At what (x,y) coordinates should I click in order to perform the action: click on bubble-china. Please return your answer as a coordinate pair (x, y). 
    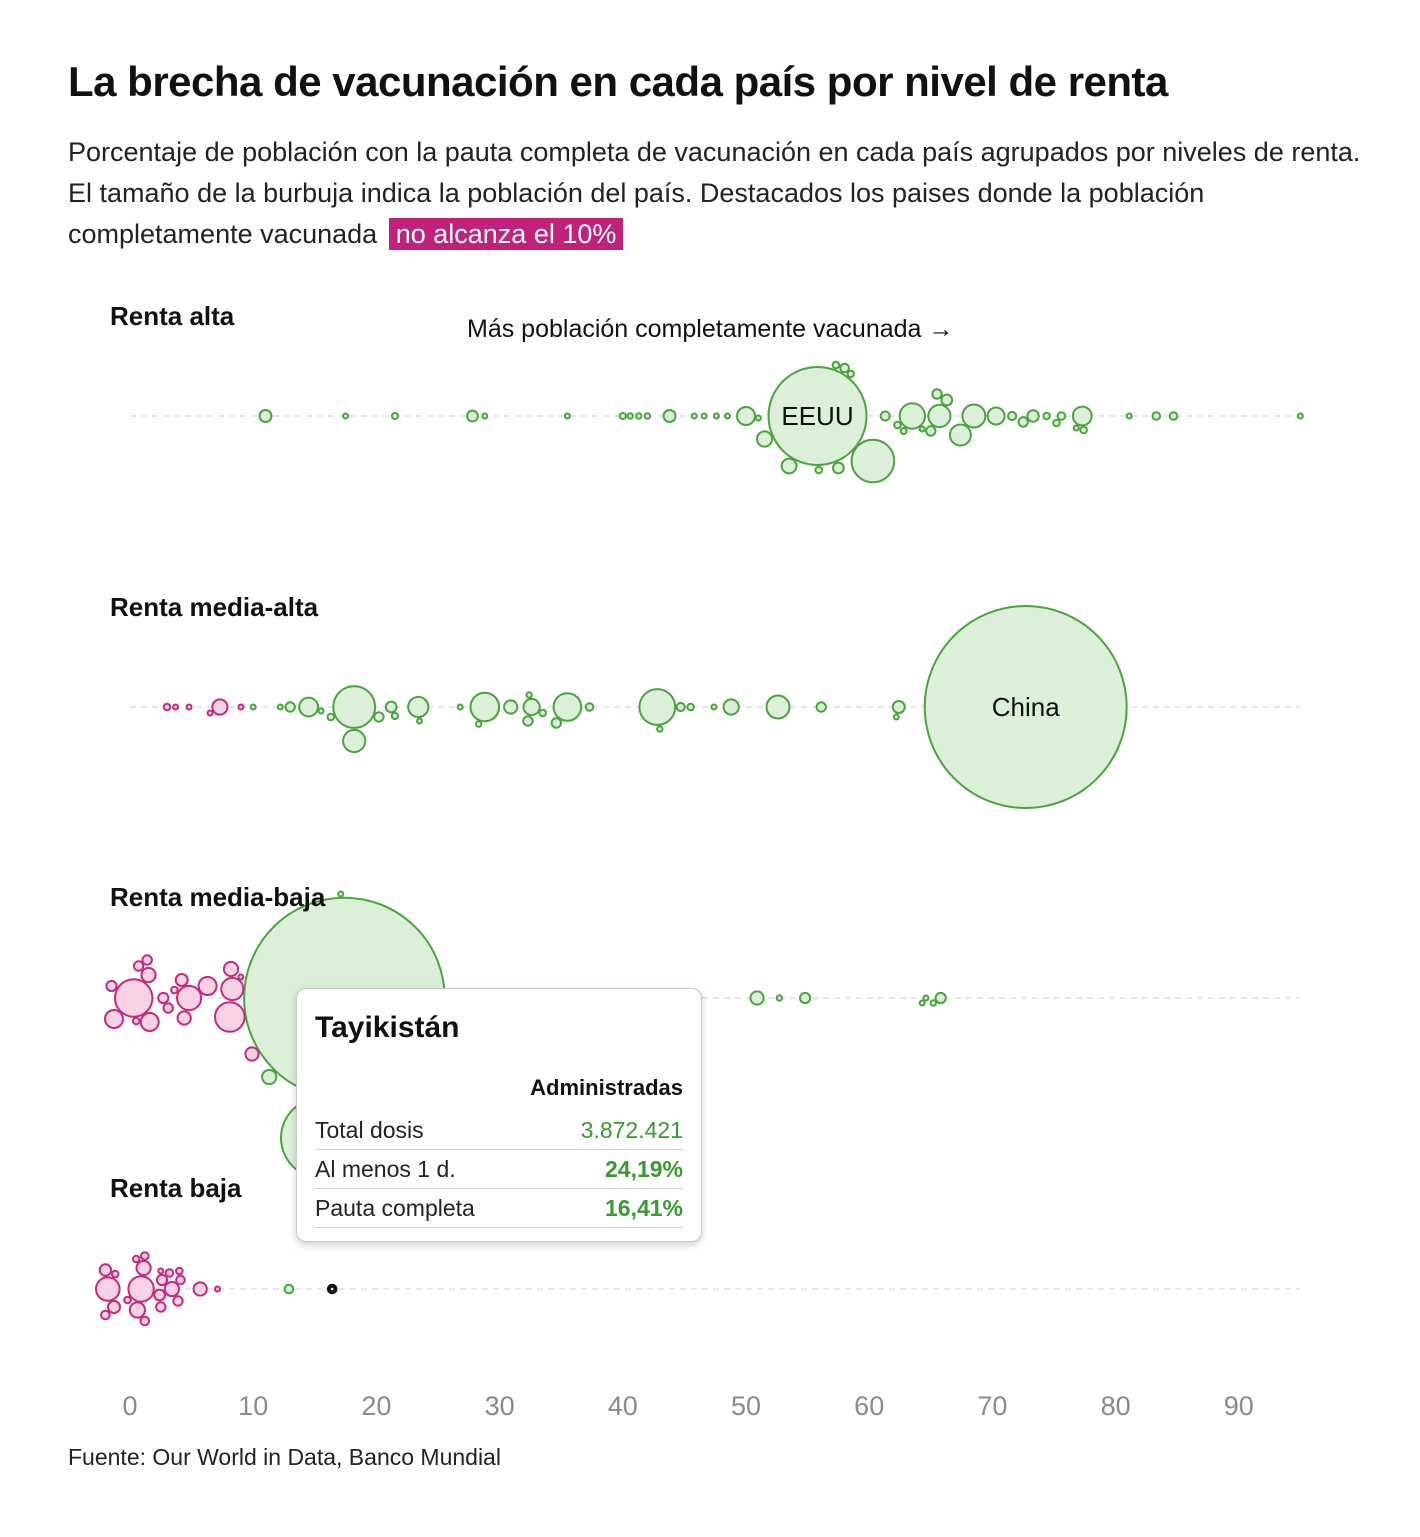
    Looking at the image, I should click on (1025, 707).